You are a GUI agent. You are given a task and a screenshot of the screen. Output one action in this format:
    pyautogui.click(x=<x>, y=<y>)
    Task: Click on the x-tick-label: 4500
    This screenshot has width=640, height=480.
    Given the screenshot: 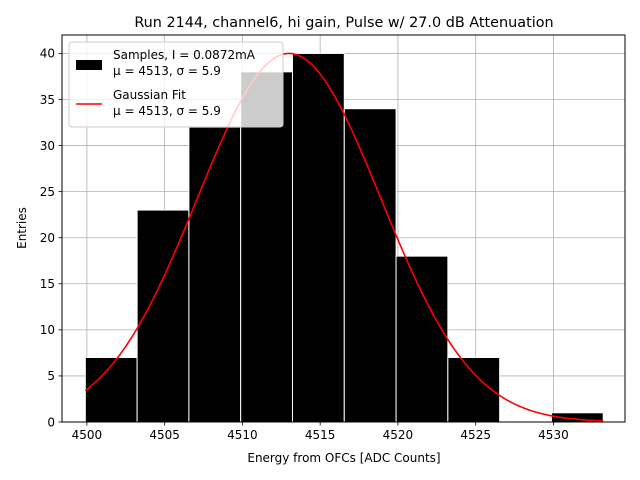 What is the action you would take?
    pyautogui.click(x=87, y=435)
    